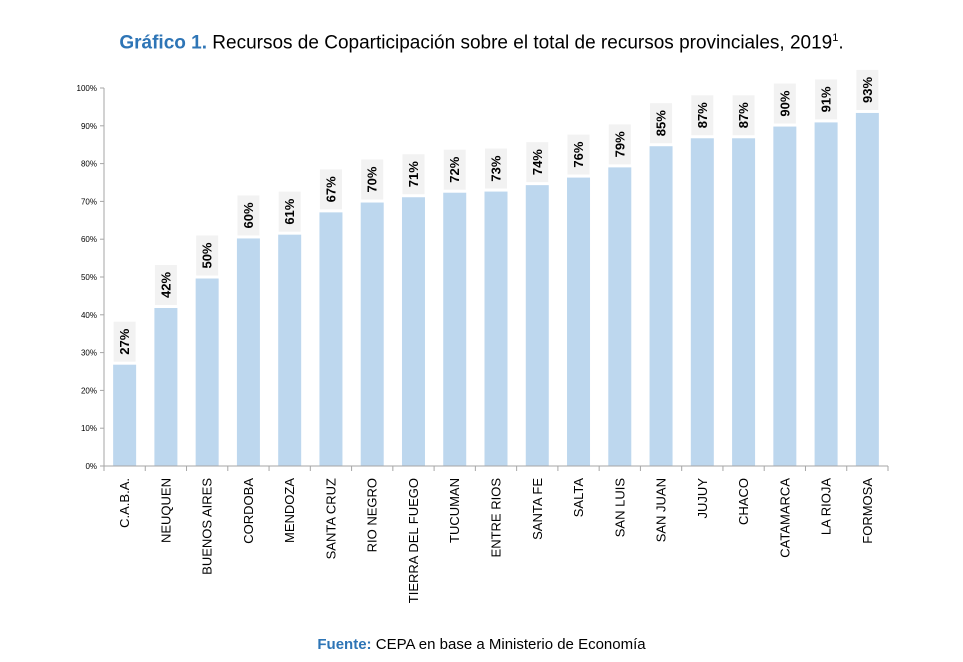 The height and width of the screenshot is (662, 963). What do you see at coordinates (87, 88) in the screenshot?
I see `y-tick-label: 100%` at bounding box center [87, 88].